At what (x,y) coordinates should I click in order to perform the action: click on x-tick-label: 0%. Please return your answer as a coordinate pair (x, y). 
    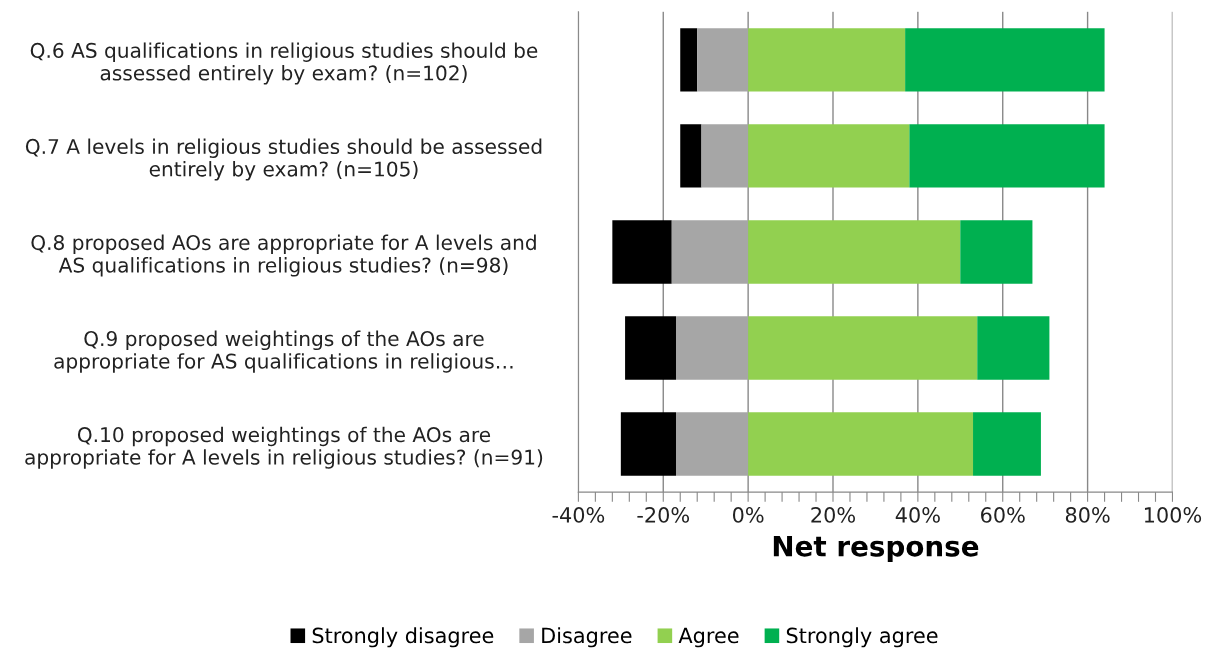
    Looking at the image, I should click on (748, 515).